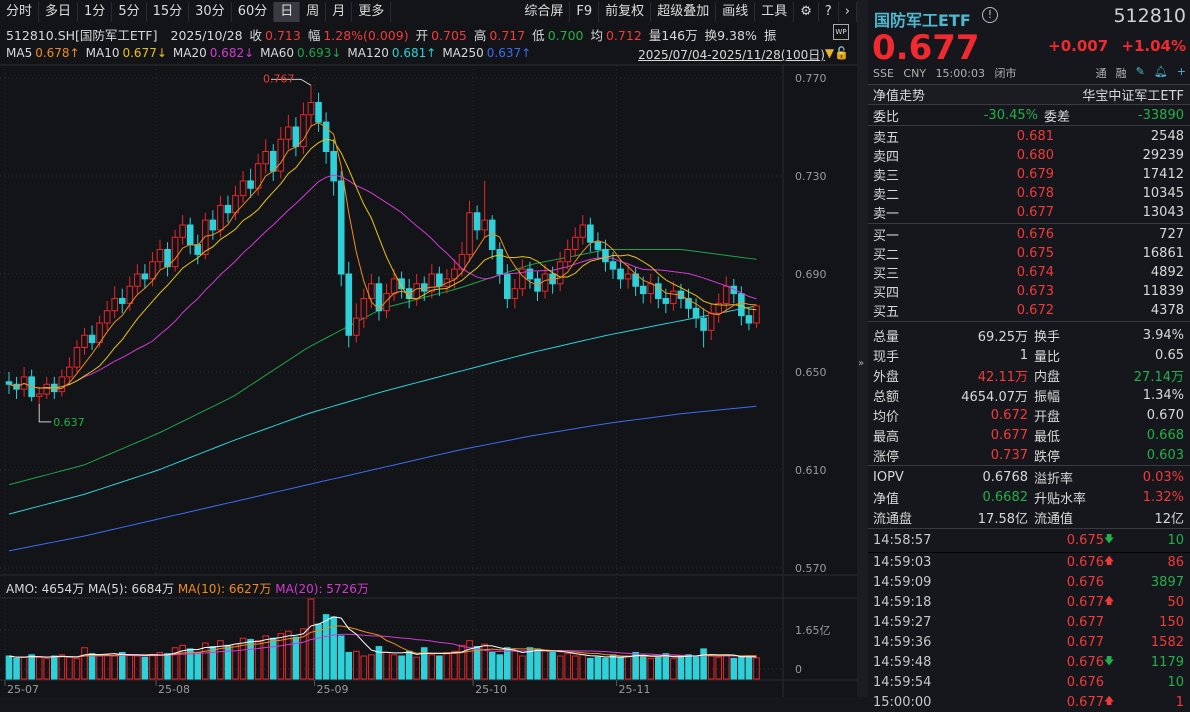 Image resolution: width=1190 pixels, height=712 pixels. What do you see at coordinates (1023, 355) in the screenshot?
I see `stat-value: 1` at bounding box center [1023, 355].